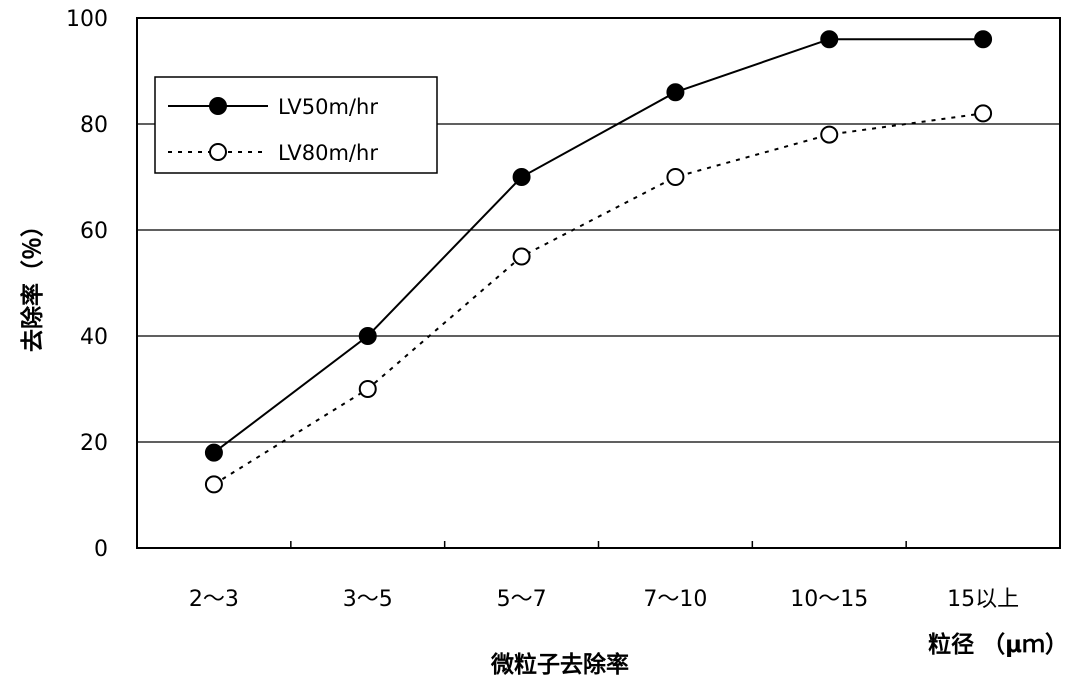 The width and height of the screenshot is (1077, 686). I want to click on y-axis-tick-labels: 0 20 40 60 80 100, so click(87, 284).